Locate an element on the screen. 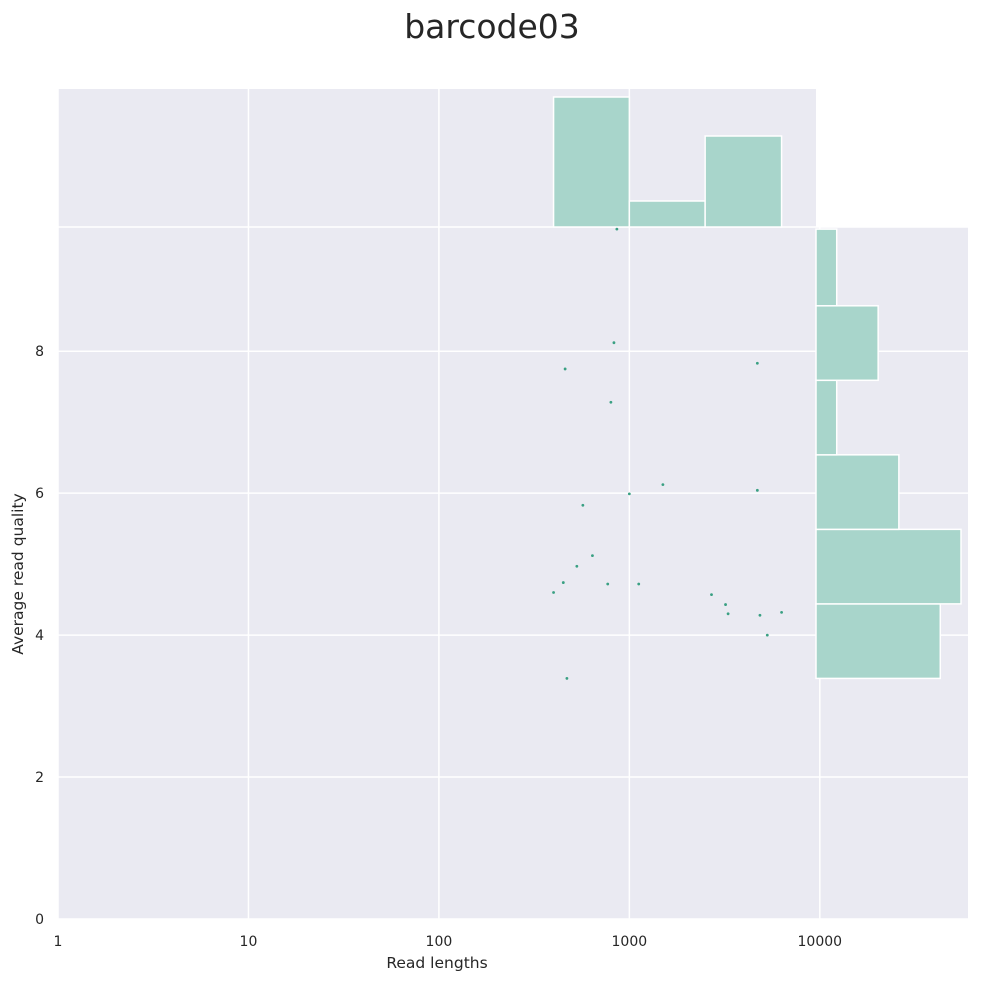  x-tick-label: 1000 is located at coordinates (630, 942).